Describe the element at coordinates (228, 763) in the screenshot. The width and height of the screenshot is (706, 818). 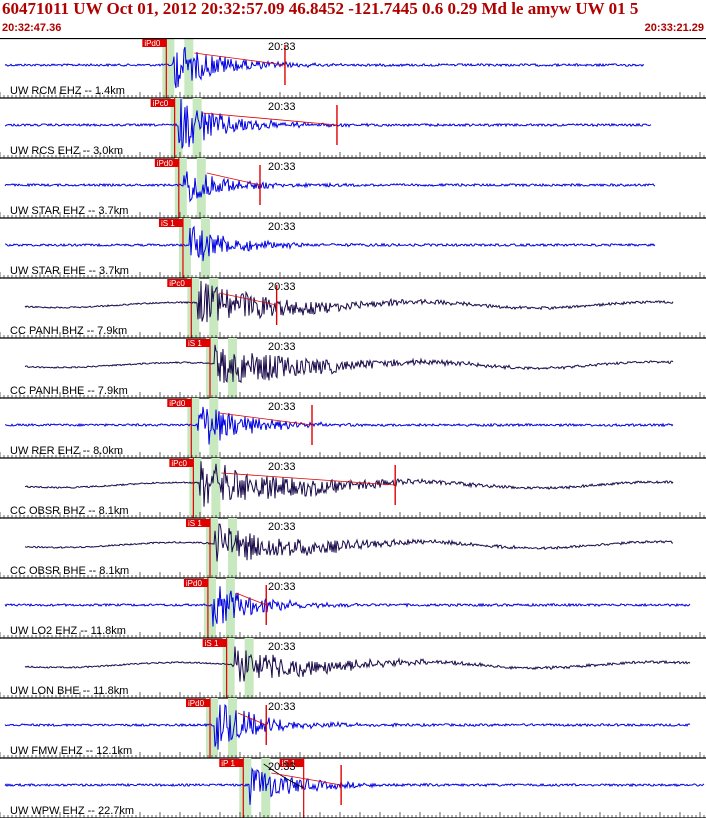
I see `pick-label: iP 1` at that location.